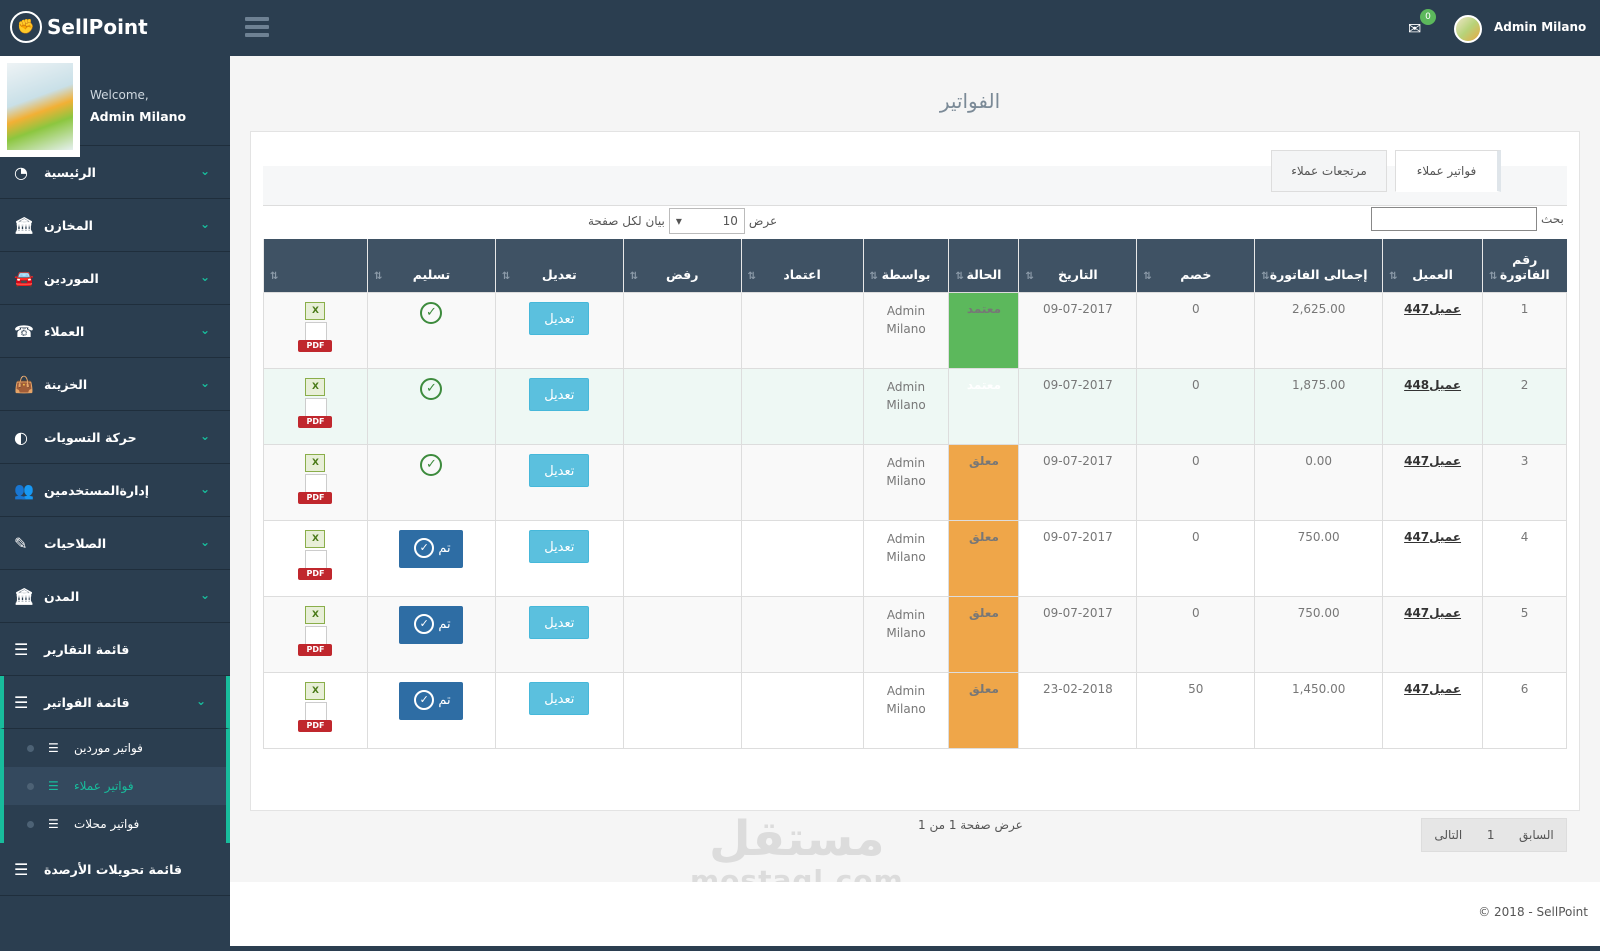 The width and height of the screenshot is (1600, 951). Describe the element at coordinates (559, 265) in the screenshot. I see `column-header-9: تعديل ⇅` at that location.